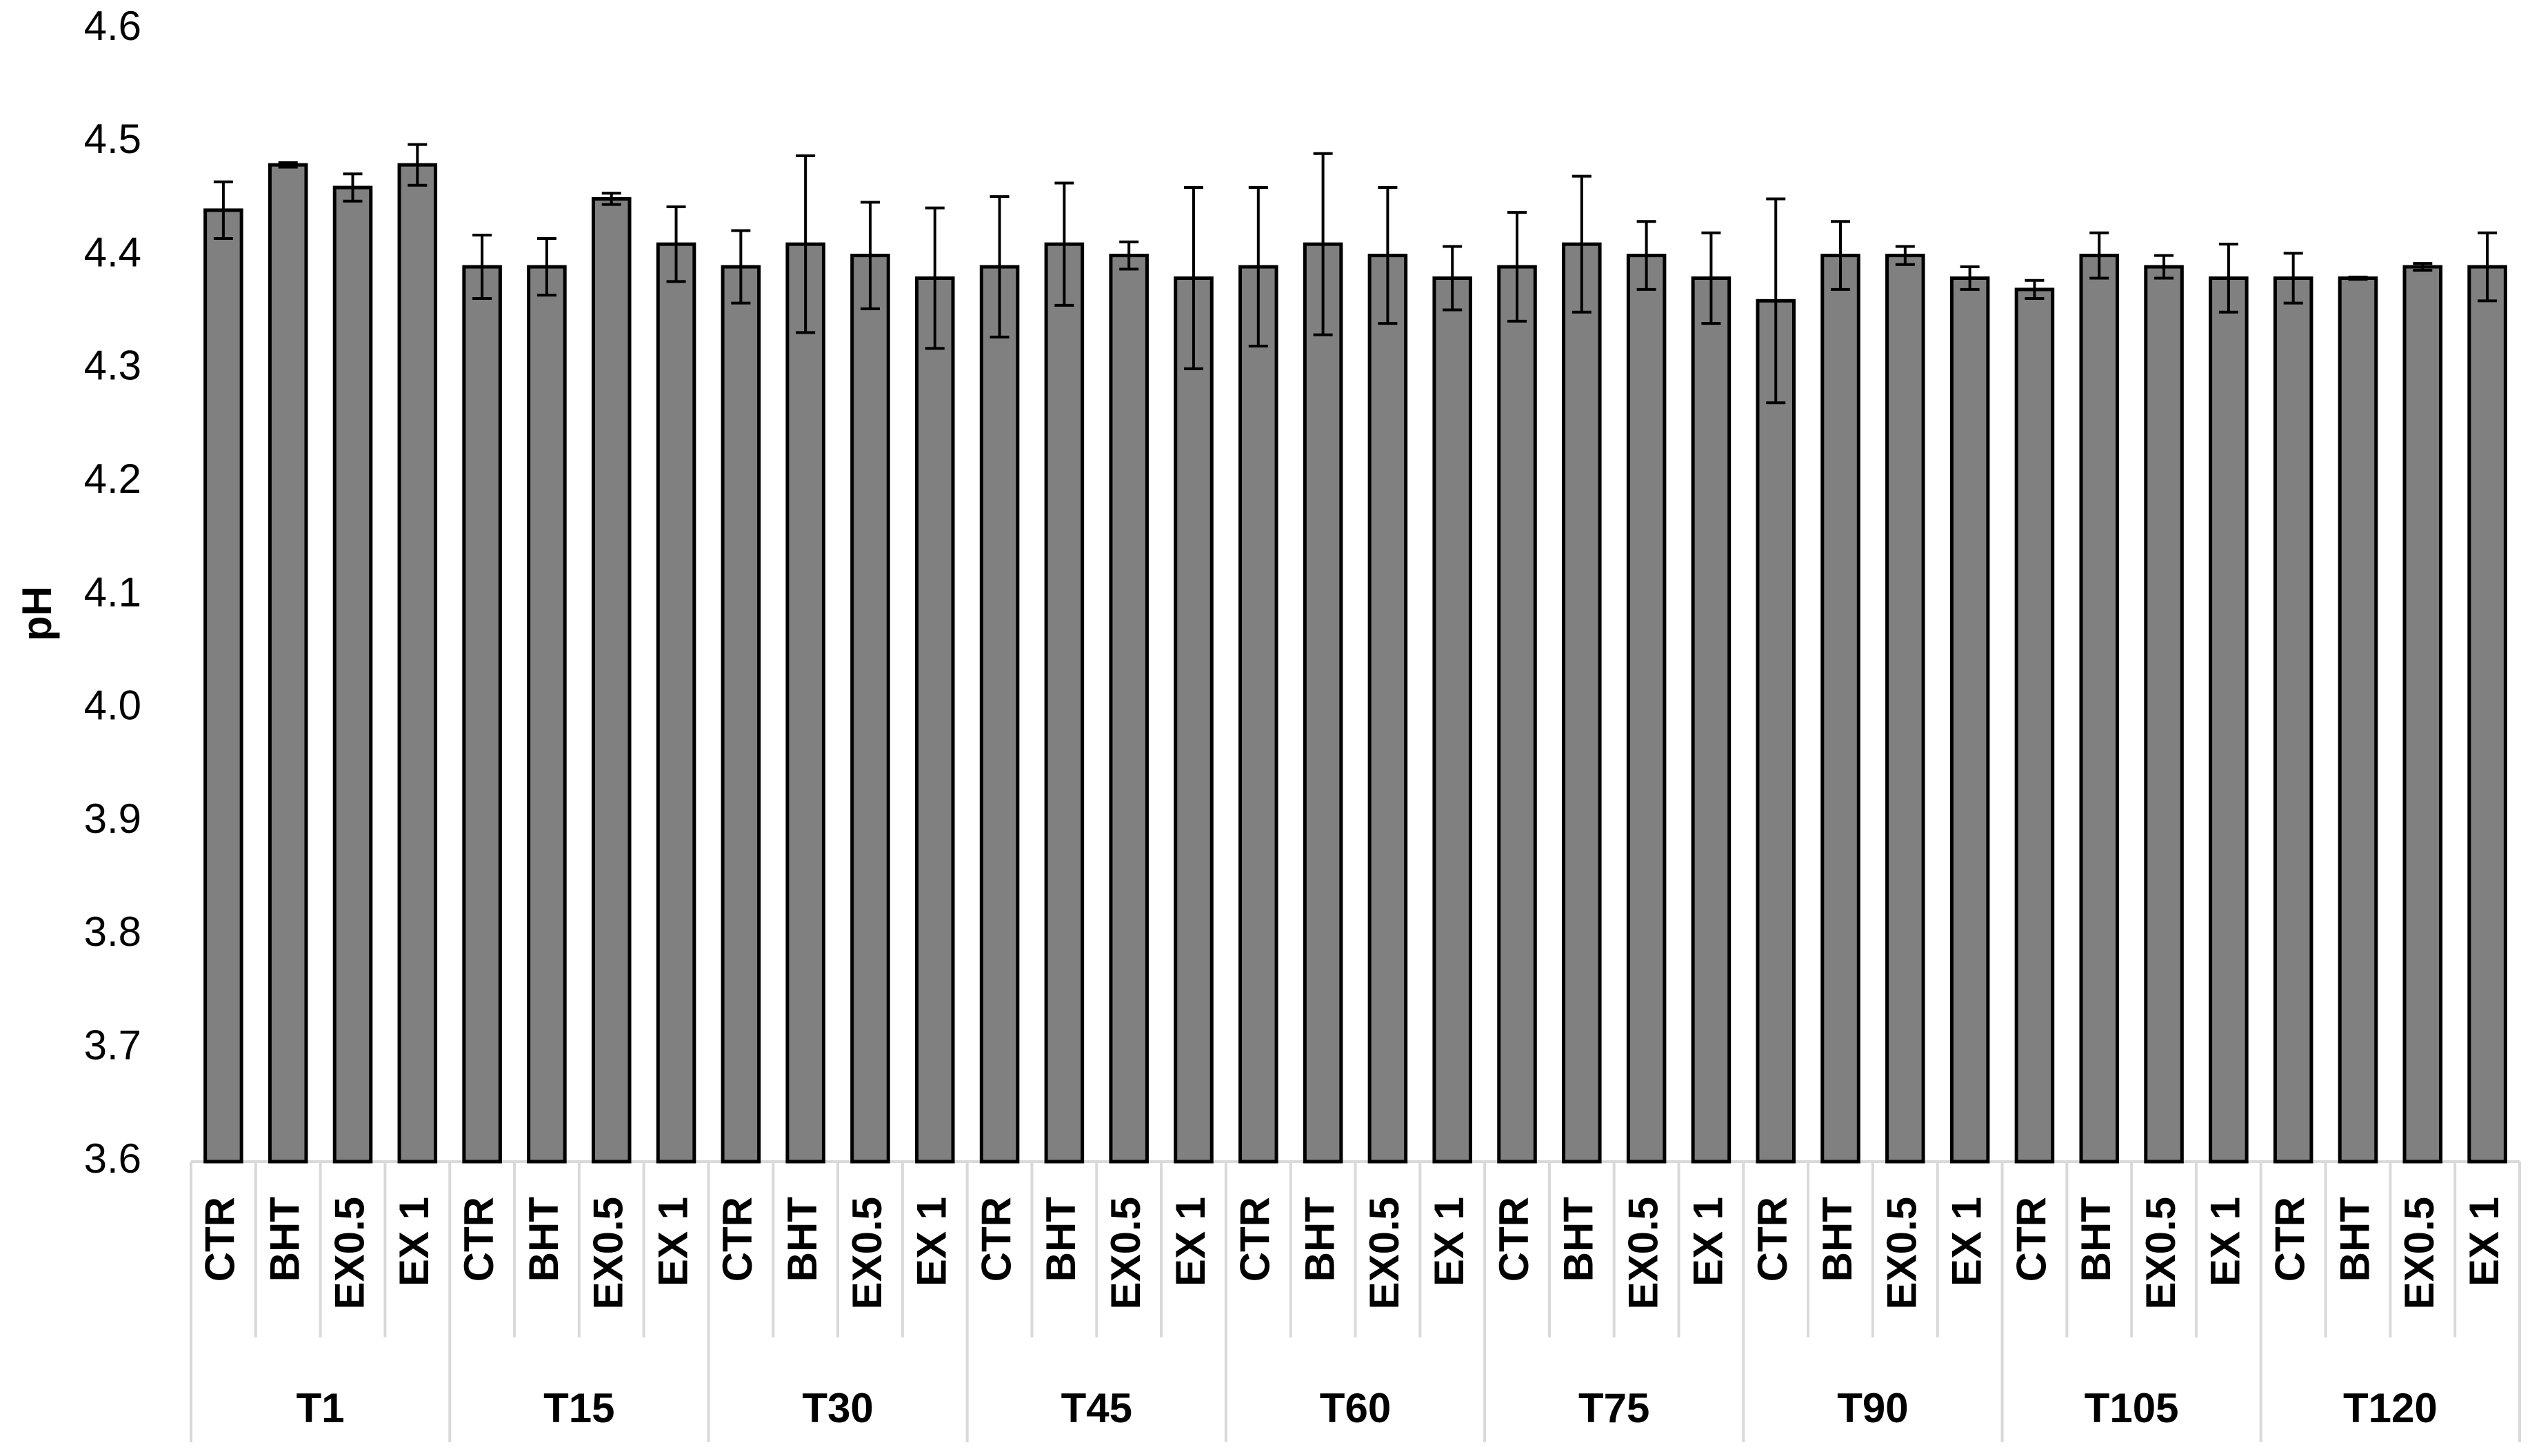  I want to click on y-tick-label: 4.6, so click(113, 26).